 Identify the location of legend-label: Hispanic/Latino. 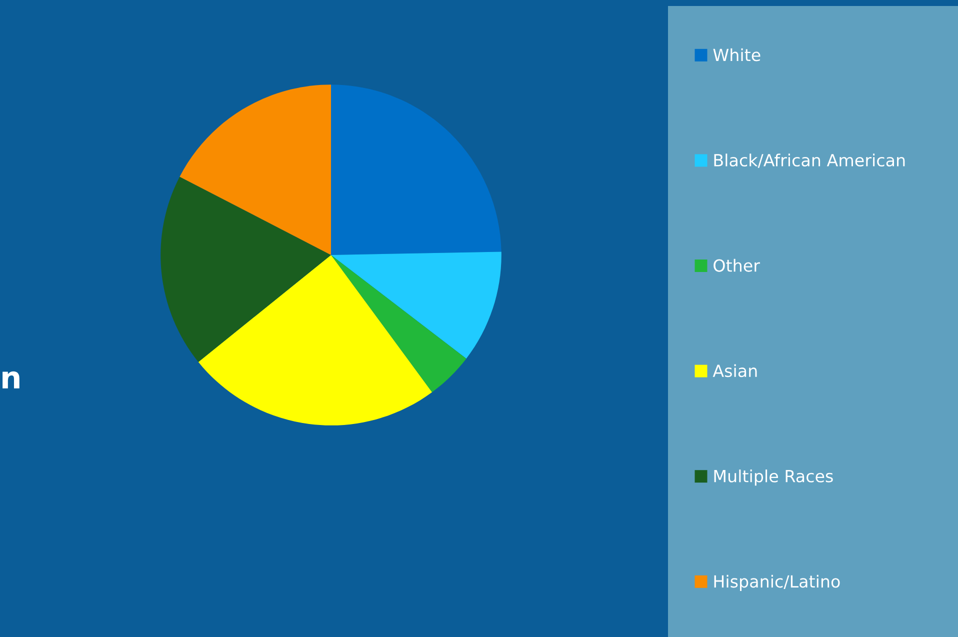
(777, 582).